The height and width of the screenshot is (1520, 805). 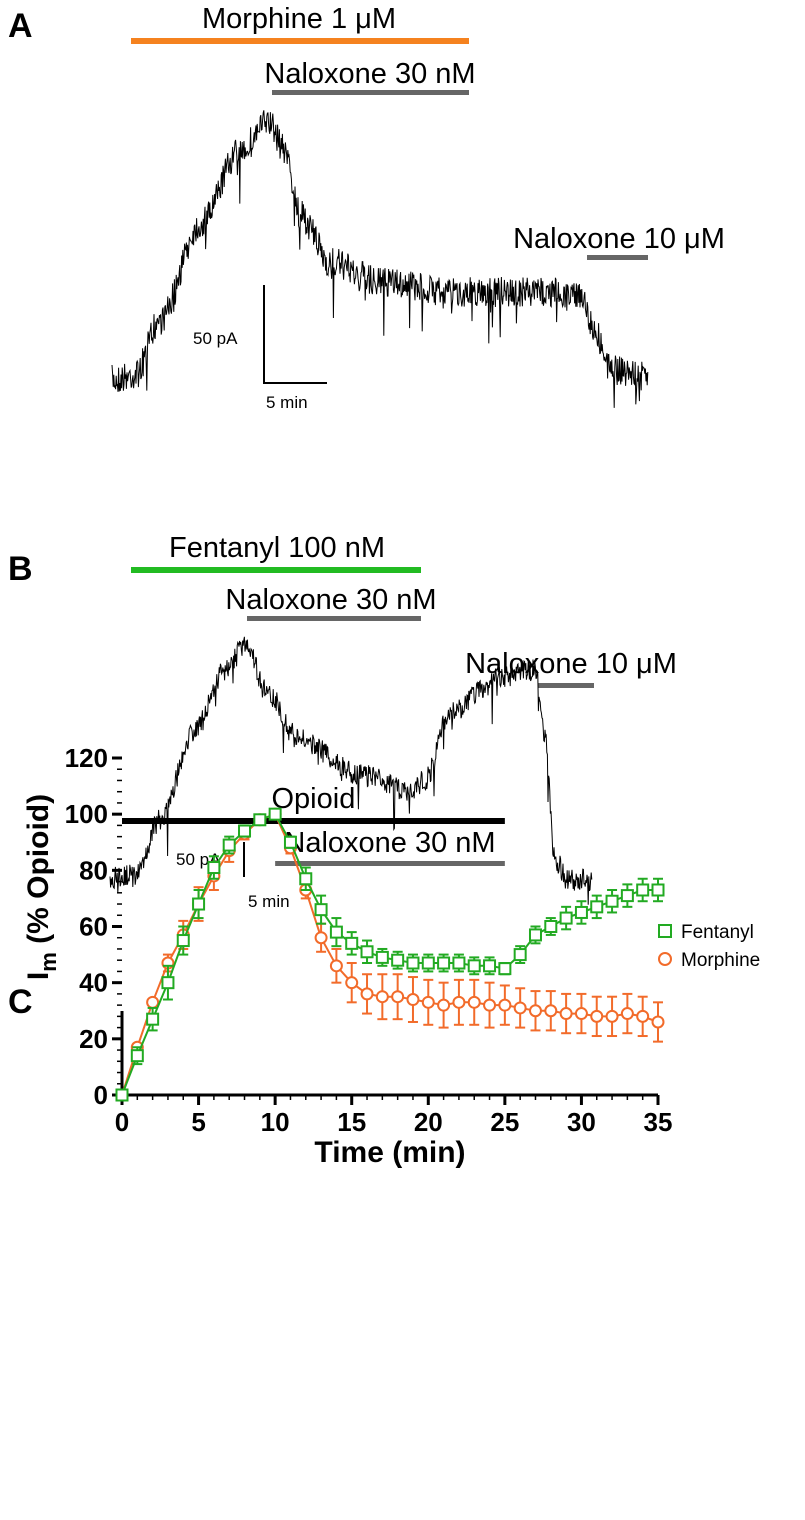 What do you see at coordinates (369, 74) in the screenshot?
I see `panel-a-naloxone30-label: Naloxone 30 nM` at bounding box center [369, 74].